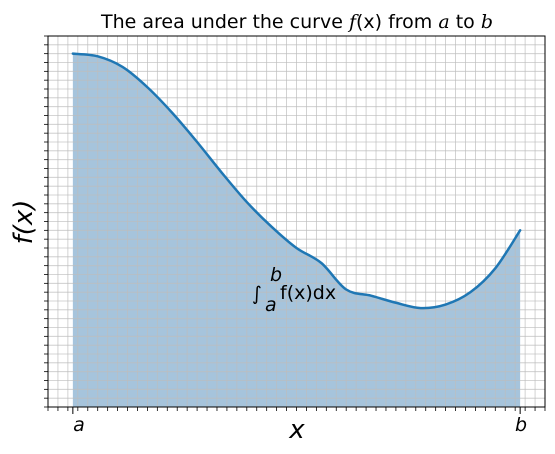 This screenshot has width=555, height=454. I want to click on x-tick-label-b: b, so click(521, 425).